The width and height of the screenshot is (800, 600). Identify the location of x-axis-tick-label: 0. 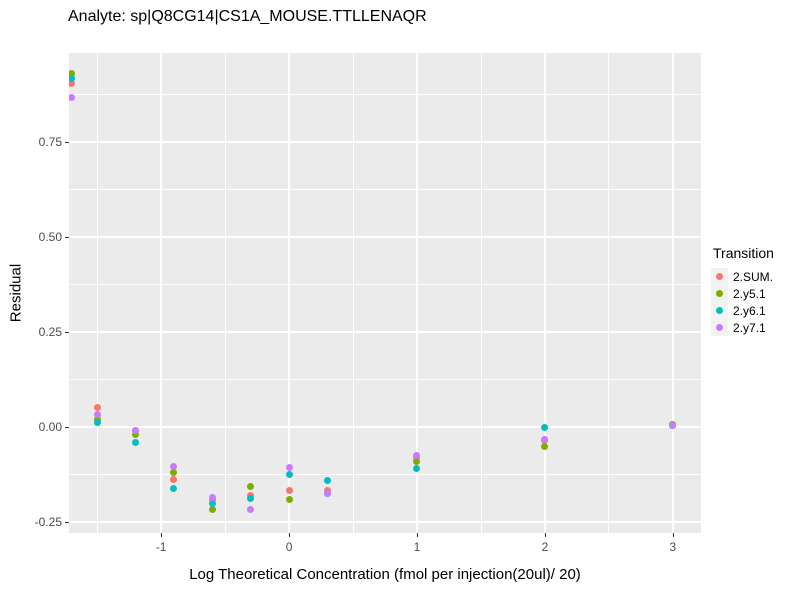
(289, 547).